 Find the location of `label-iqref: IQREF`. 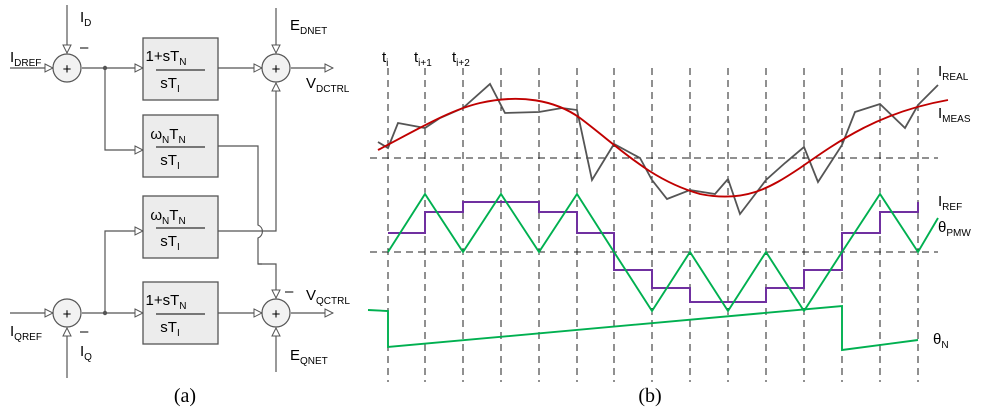

label-iqref: IQREF is located at coordinates (26, 333).